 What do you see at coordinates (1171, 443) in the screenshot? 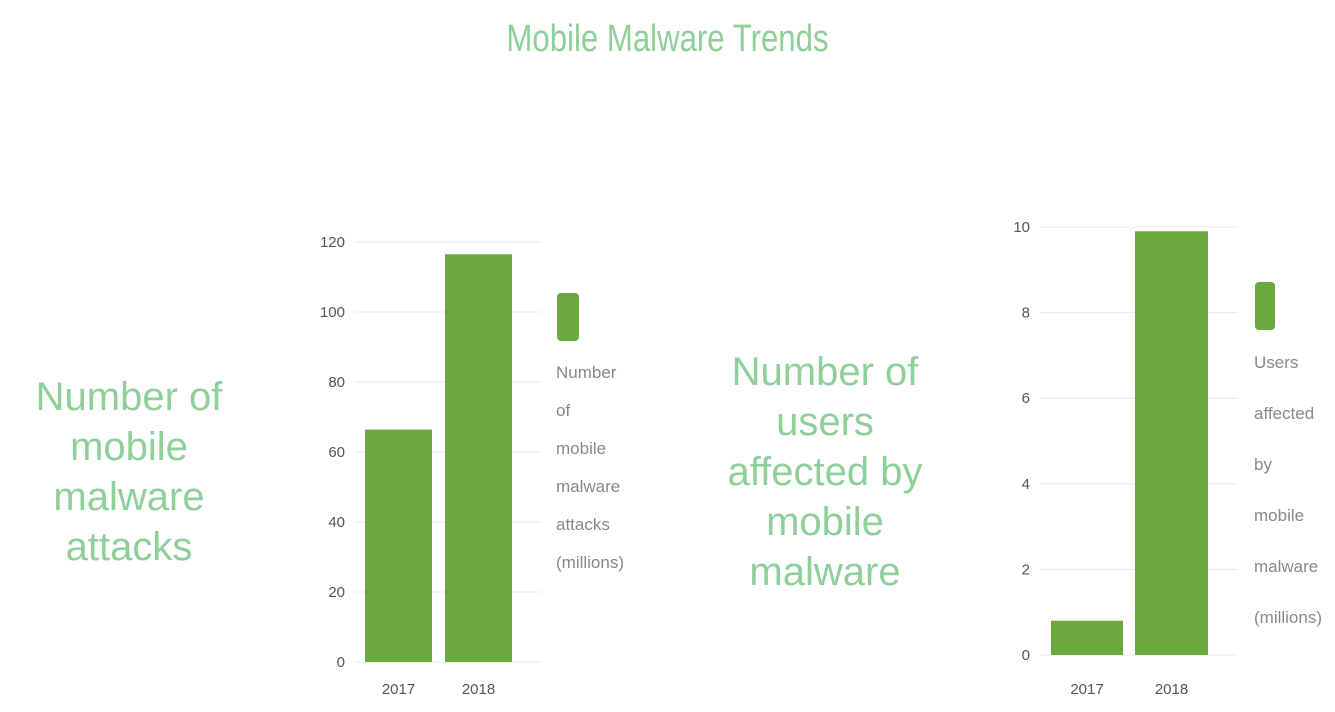
I see `chart2-bar-2018` at bounding box center [1171, 443].